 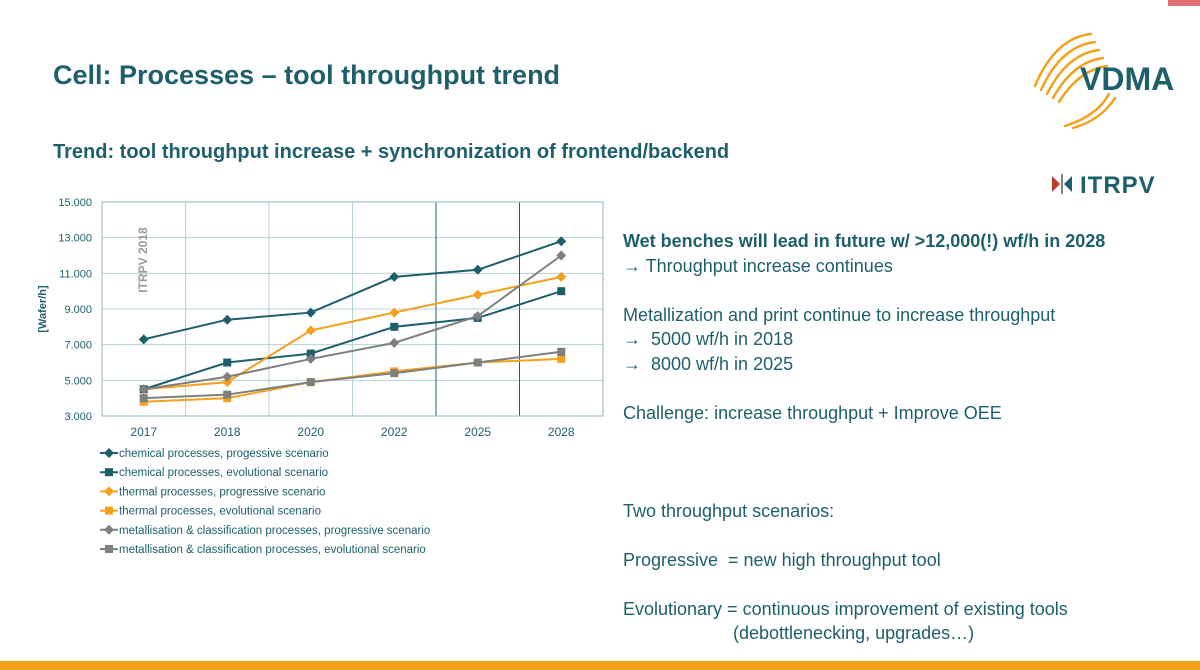 I want to click on vdma-logo: VDMA, so click(x=1103, y=81).